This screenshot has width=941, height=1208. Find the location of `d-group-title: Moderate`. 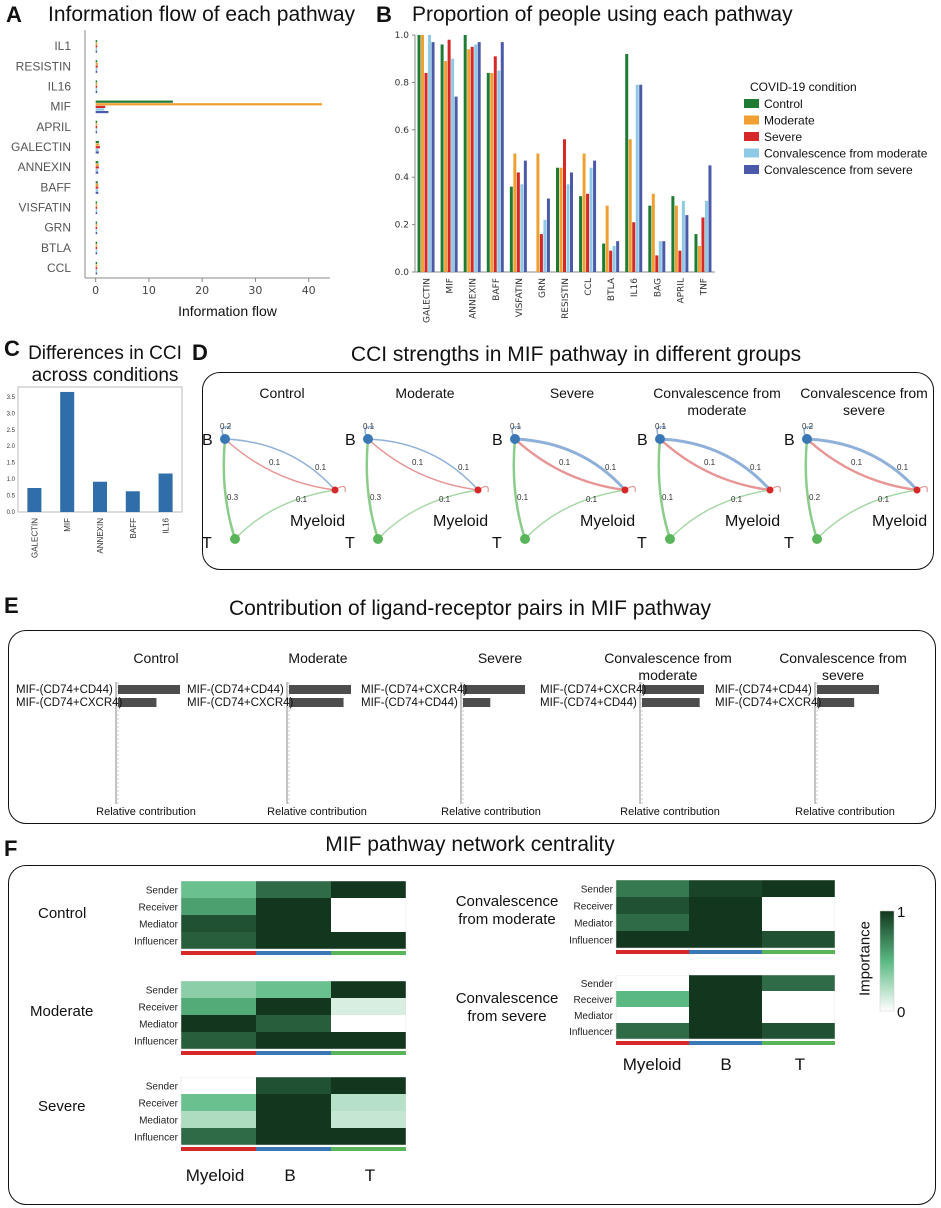

d-group-title: Moderate is located at coordinates (425, 393).